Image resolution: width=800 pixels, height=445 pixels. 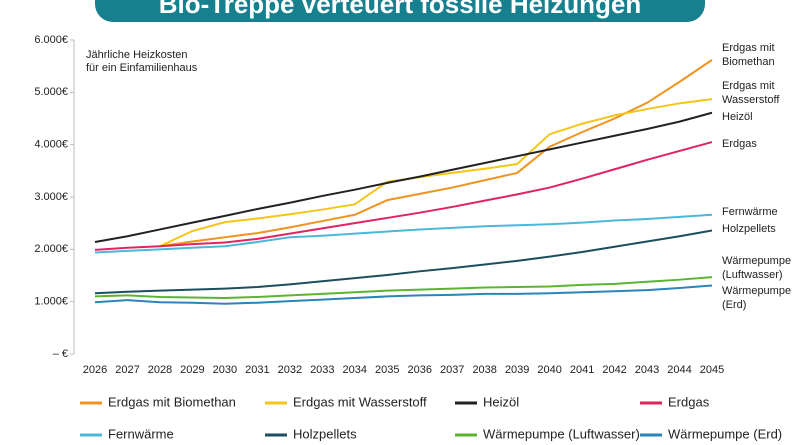 I want to click on x-tick-label: 2035, so click(x=387, y=370).